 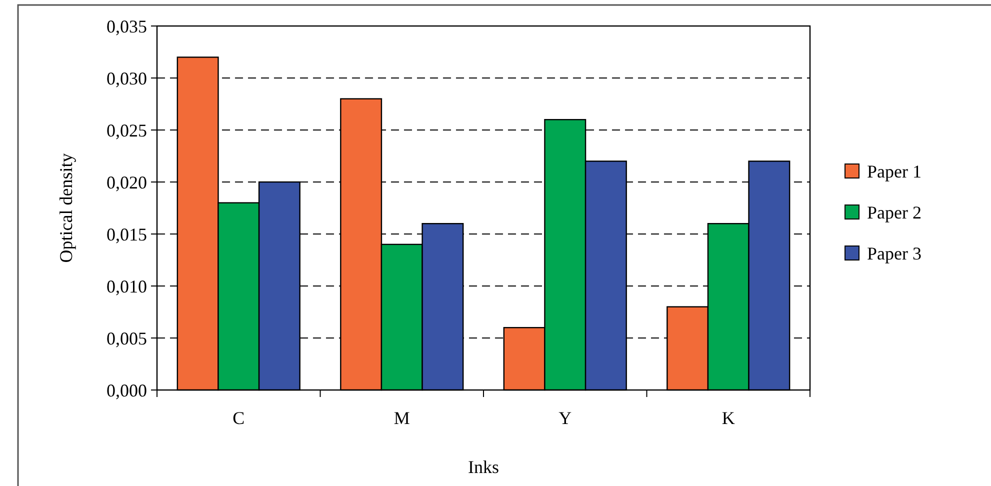 What do you see at coordinates (238, 418) in the screenshot?
I see `x-tick-label: C` at bounding box center [238, 418].